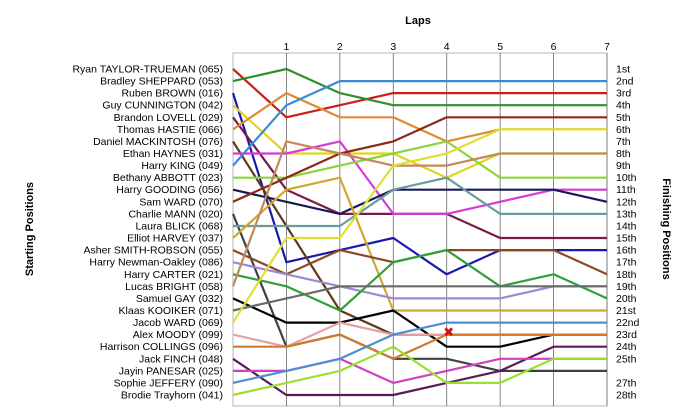 Image resolution: width=700 pixels, height=420 pixels. I want to click on finishing-position-label: 12th, so click(626, 202).